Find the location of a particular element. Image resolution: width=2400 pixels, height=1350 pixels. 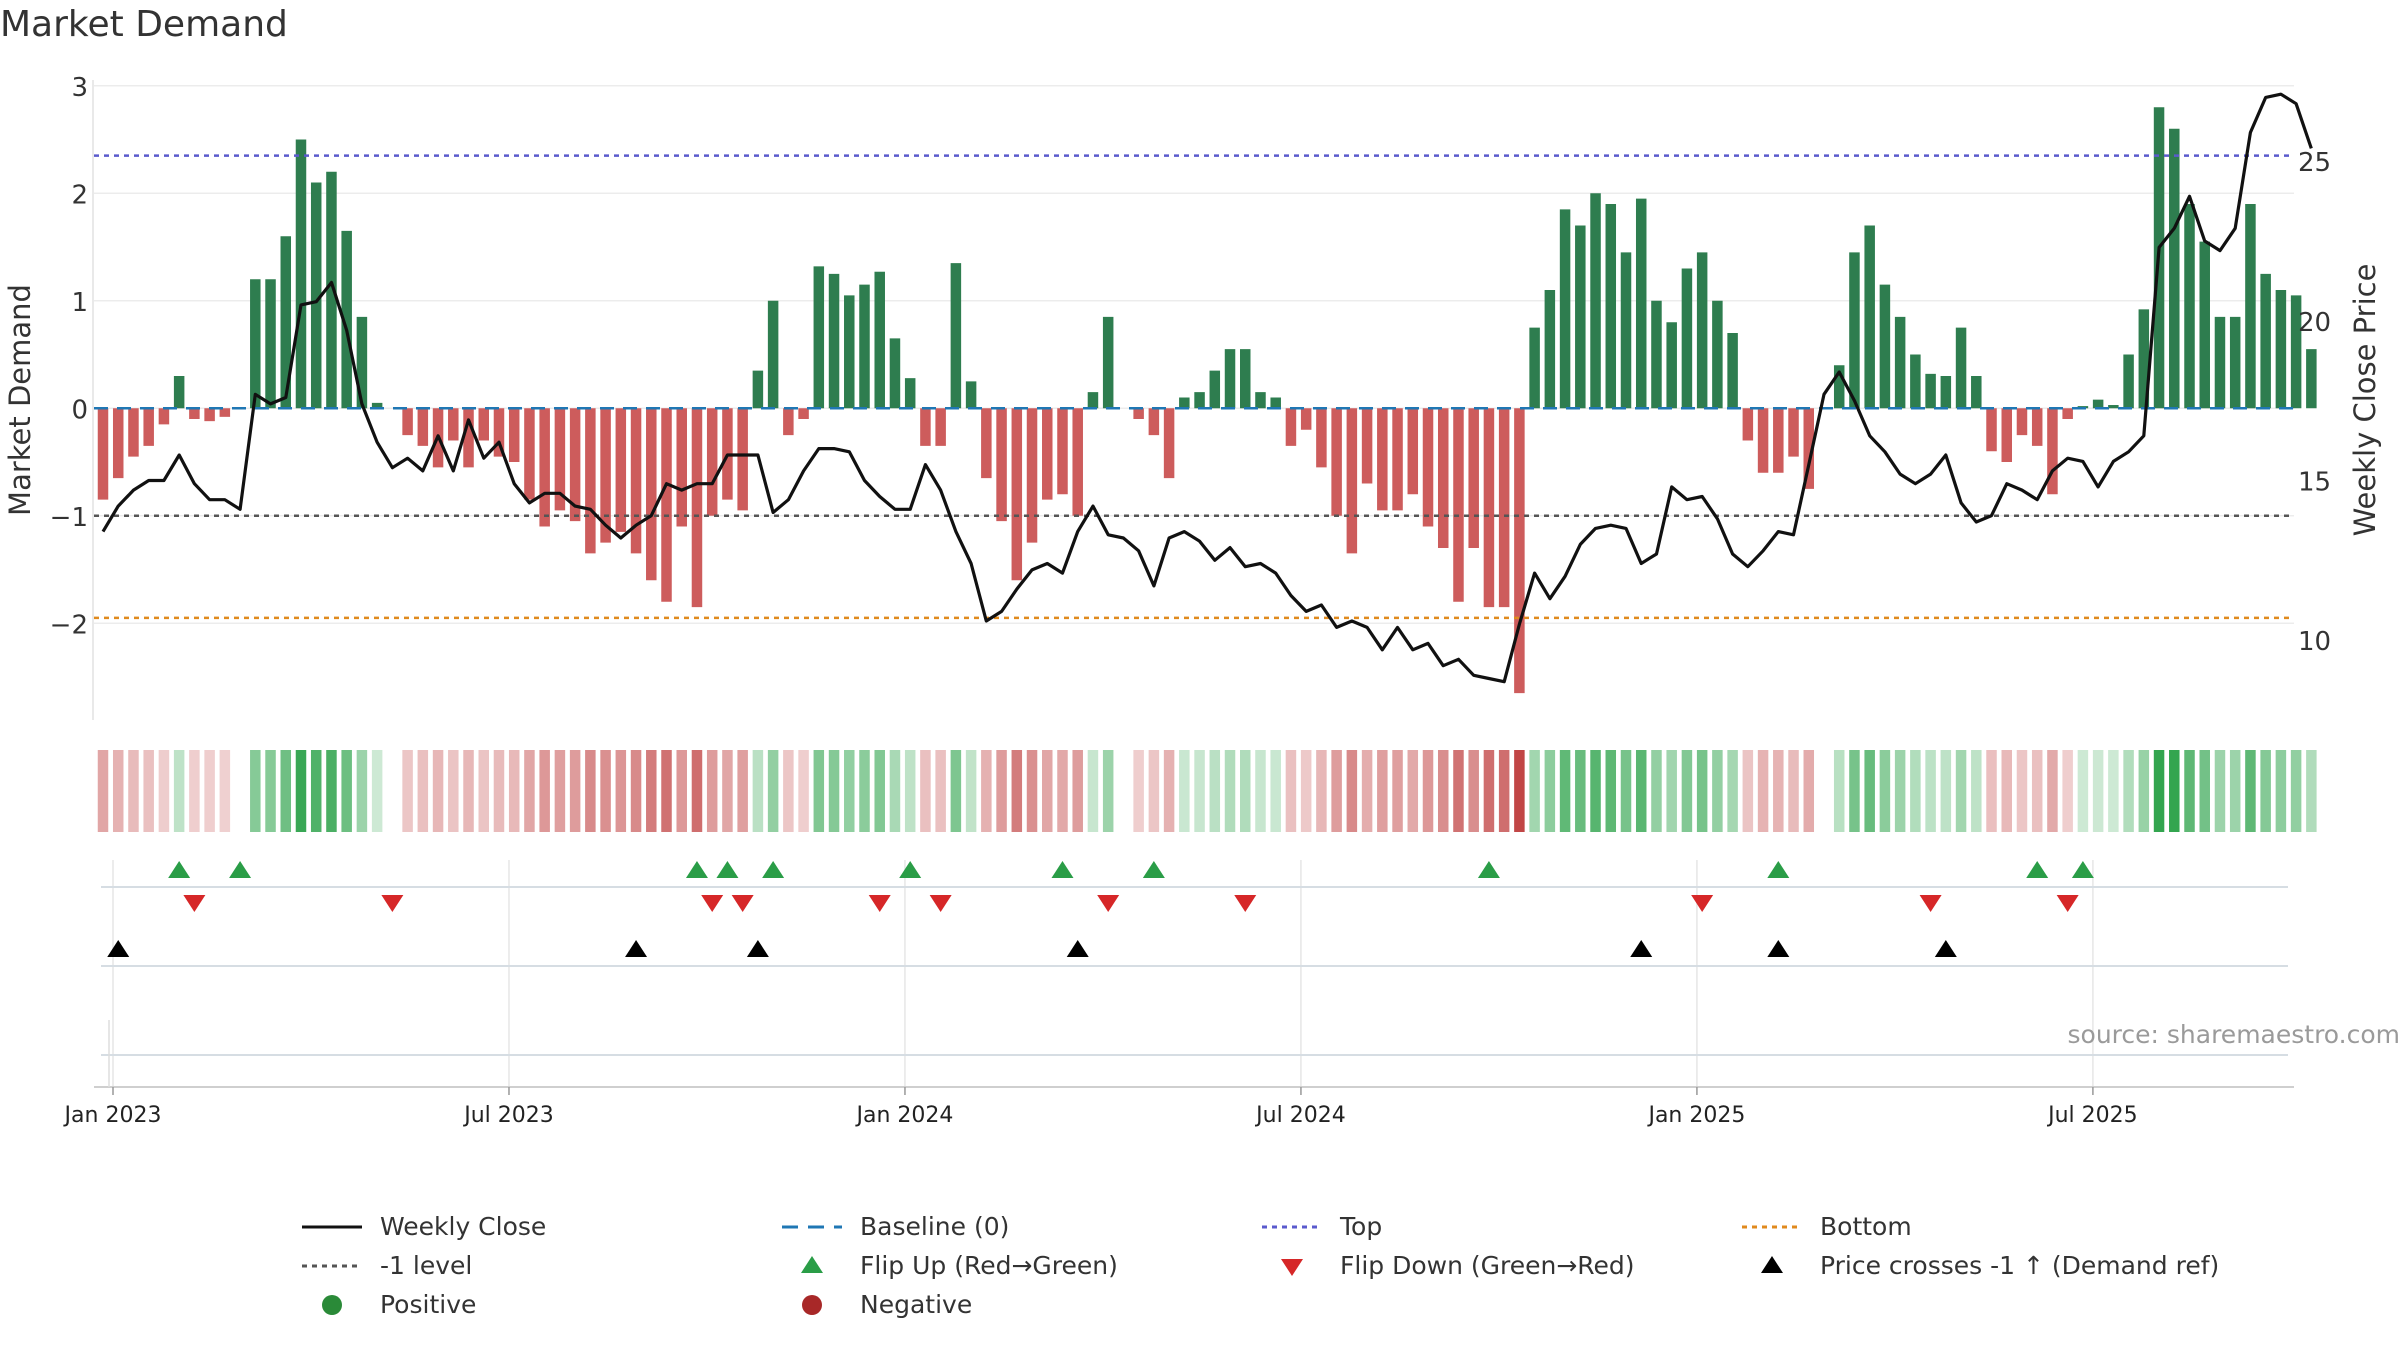

y2-tick-label: 10 is located at coordinates (2314, 642).